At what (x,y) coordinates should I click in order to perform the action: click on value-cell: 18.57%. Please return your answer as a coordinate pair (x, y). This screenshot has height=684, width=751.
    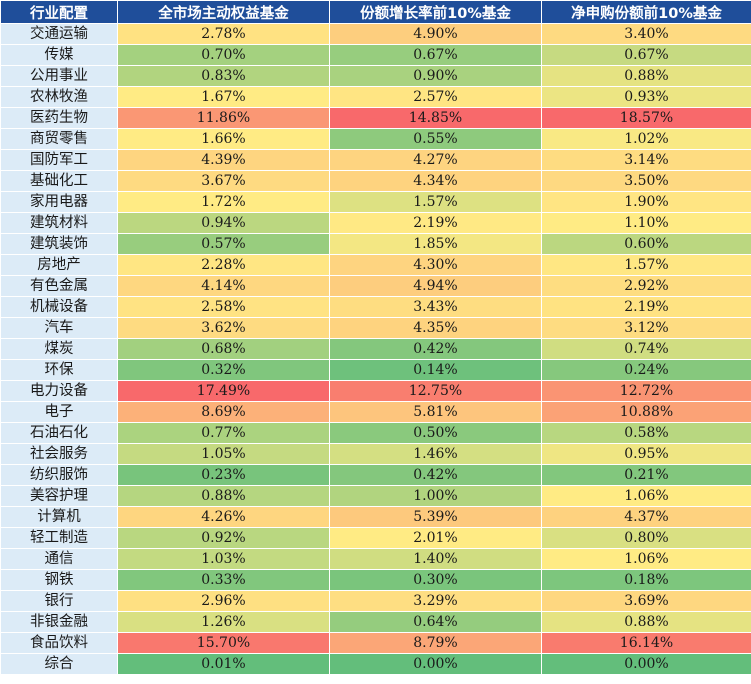
    Looking at the image, I should click on (646, 118).